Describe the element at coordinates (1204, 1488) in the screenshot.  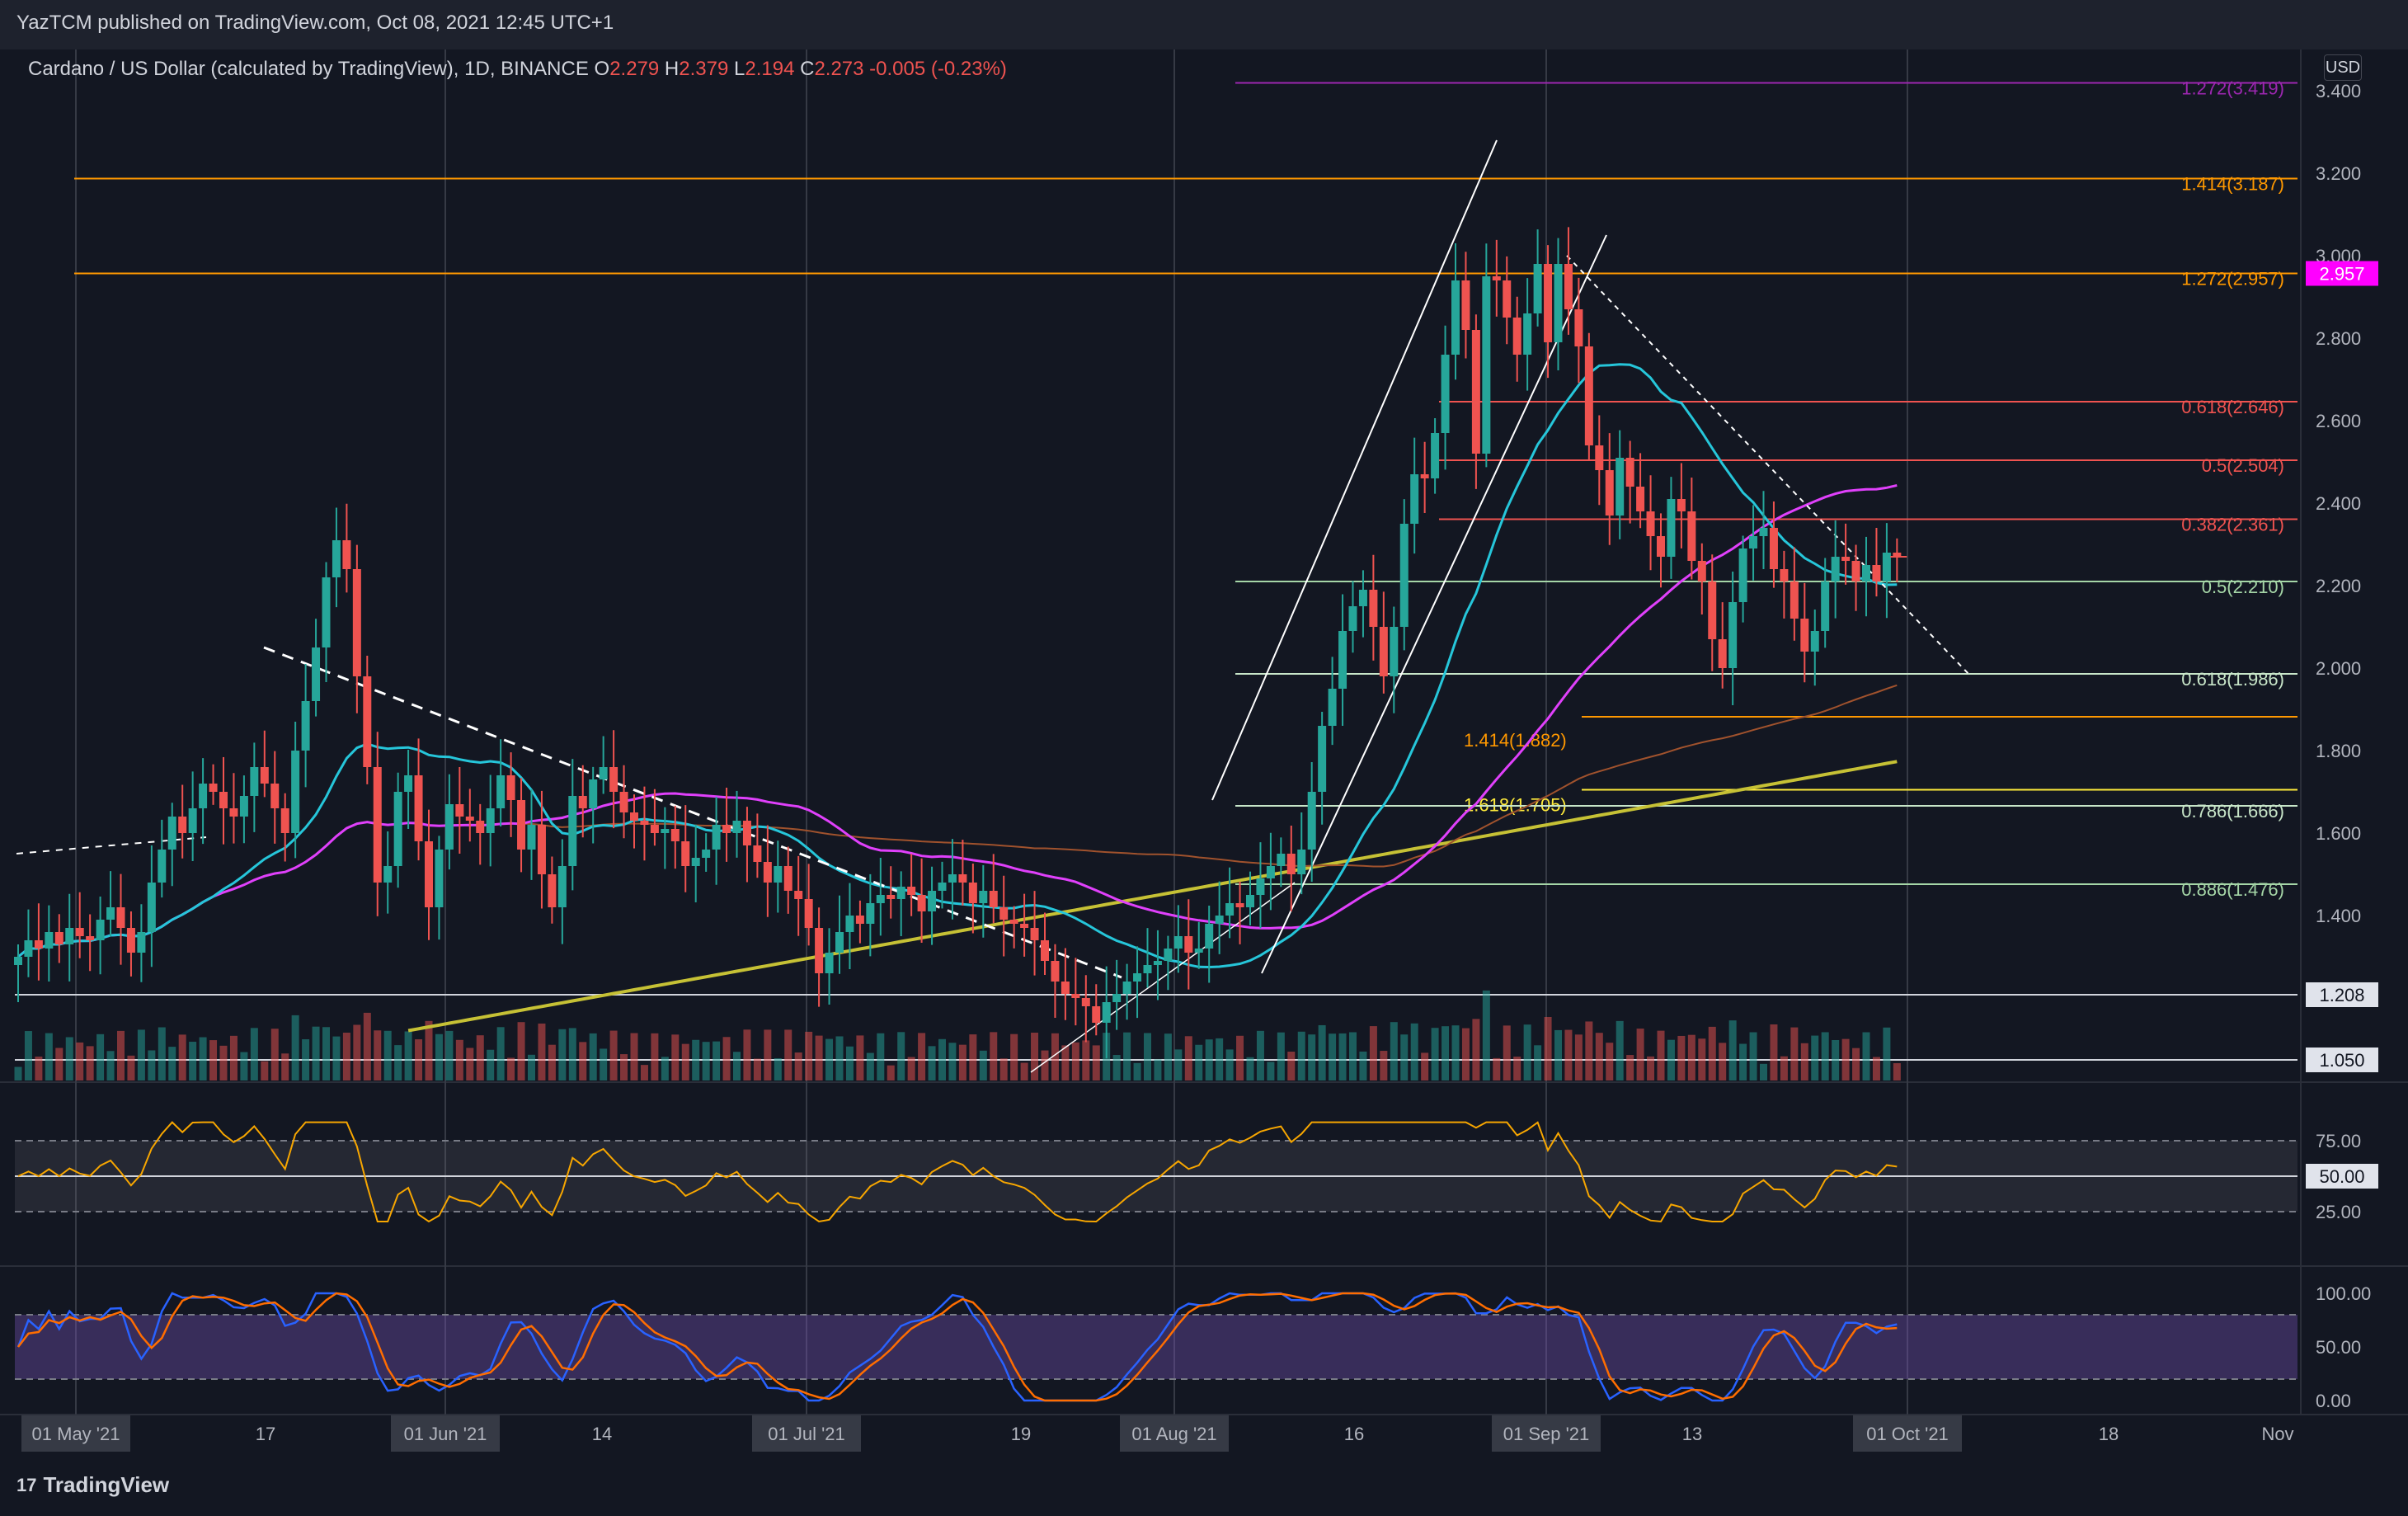
I see `footer-bar` at that location.